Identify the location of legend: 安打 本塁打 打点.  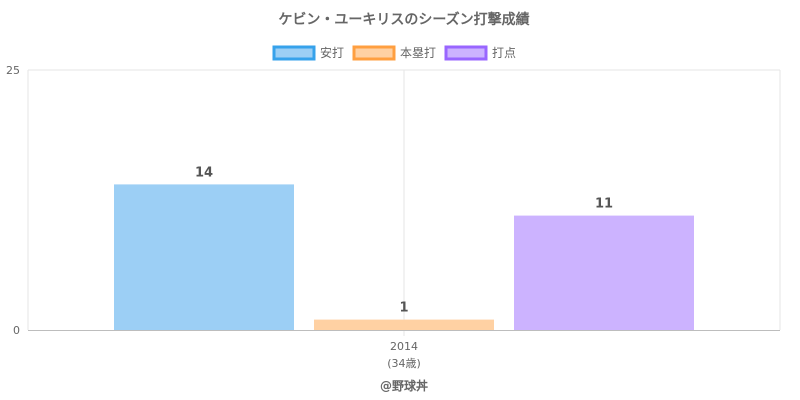
(394, 53).